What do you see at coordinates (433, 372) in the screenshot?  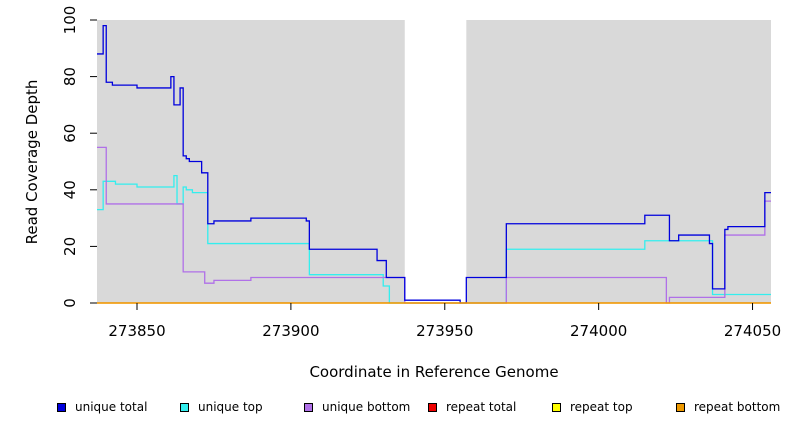 I see `x-axis-title: Coordinate in Reference Genome` at bounding box center [433, 372].